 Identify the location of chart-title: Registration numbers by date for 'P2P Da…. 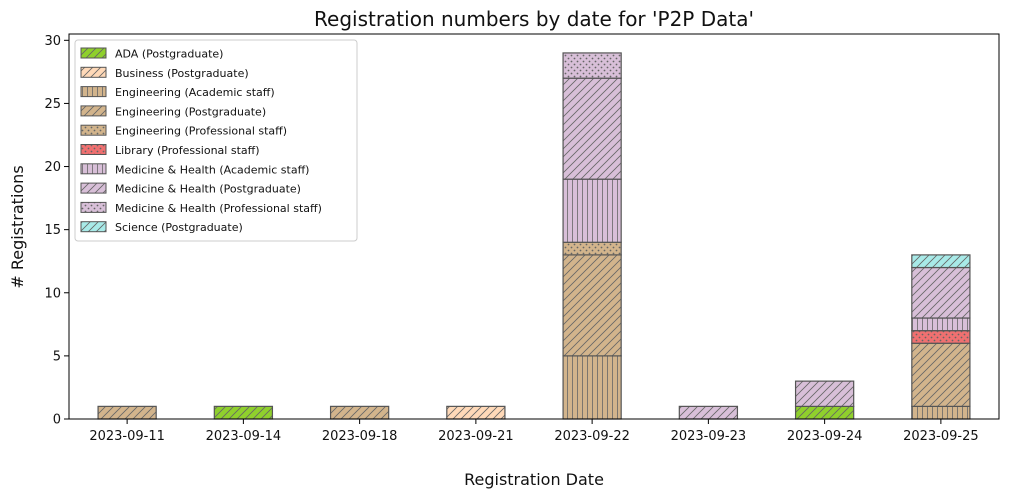
(534, 19).